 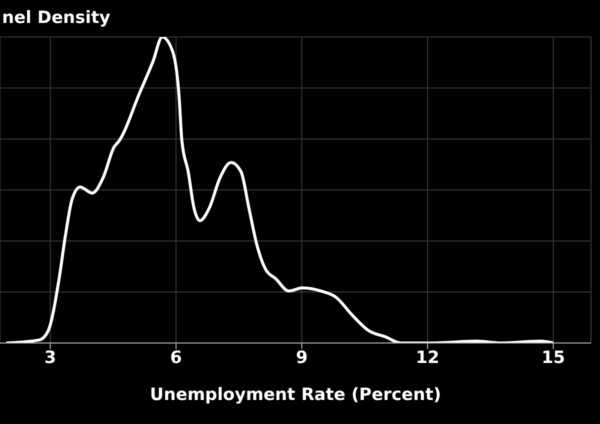 What do you see at coordinates (56, 18) in the screenshot?
I see `chart-title: nel Density` at bounding box center [56, 18].